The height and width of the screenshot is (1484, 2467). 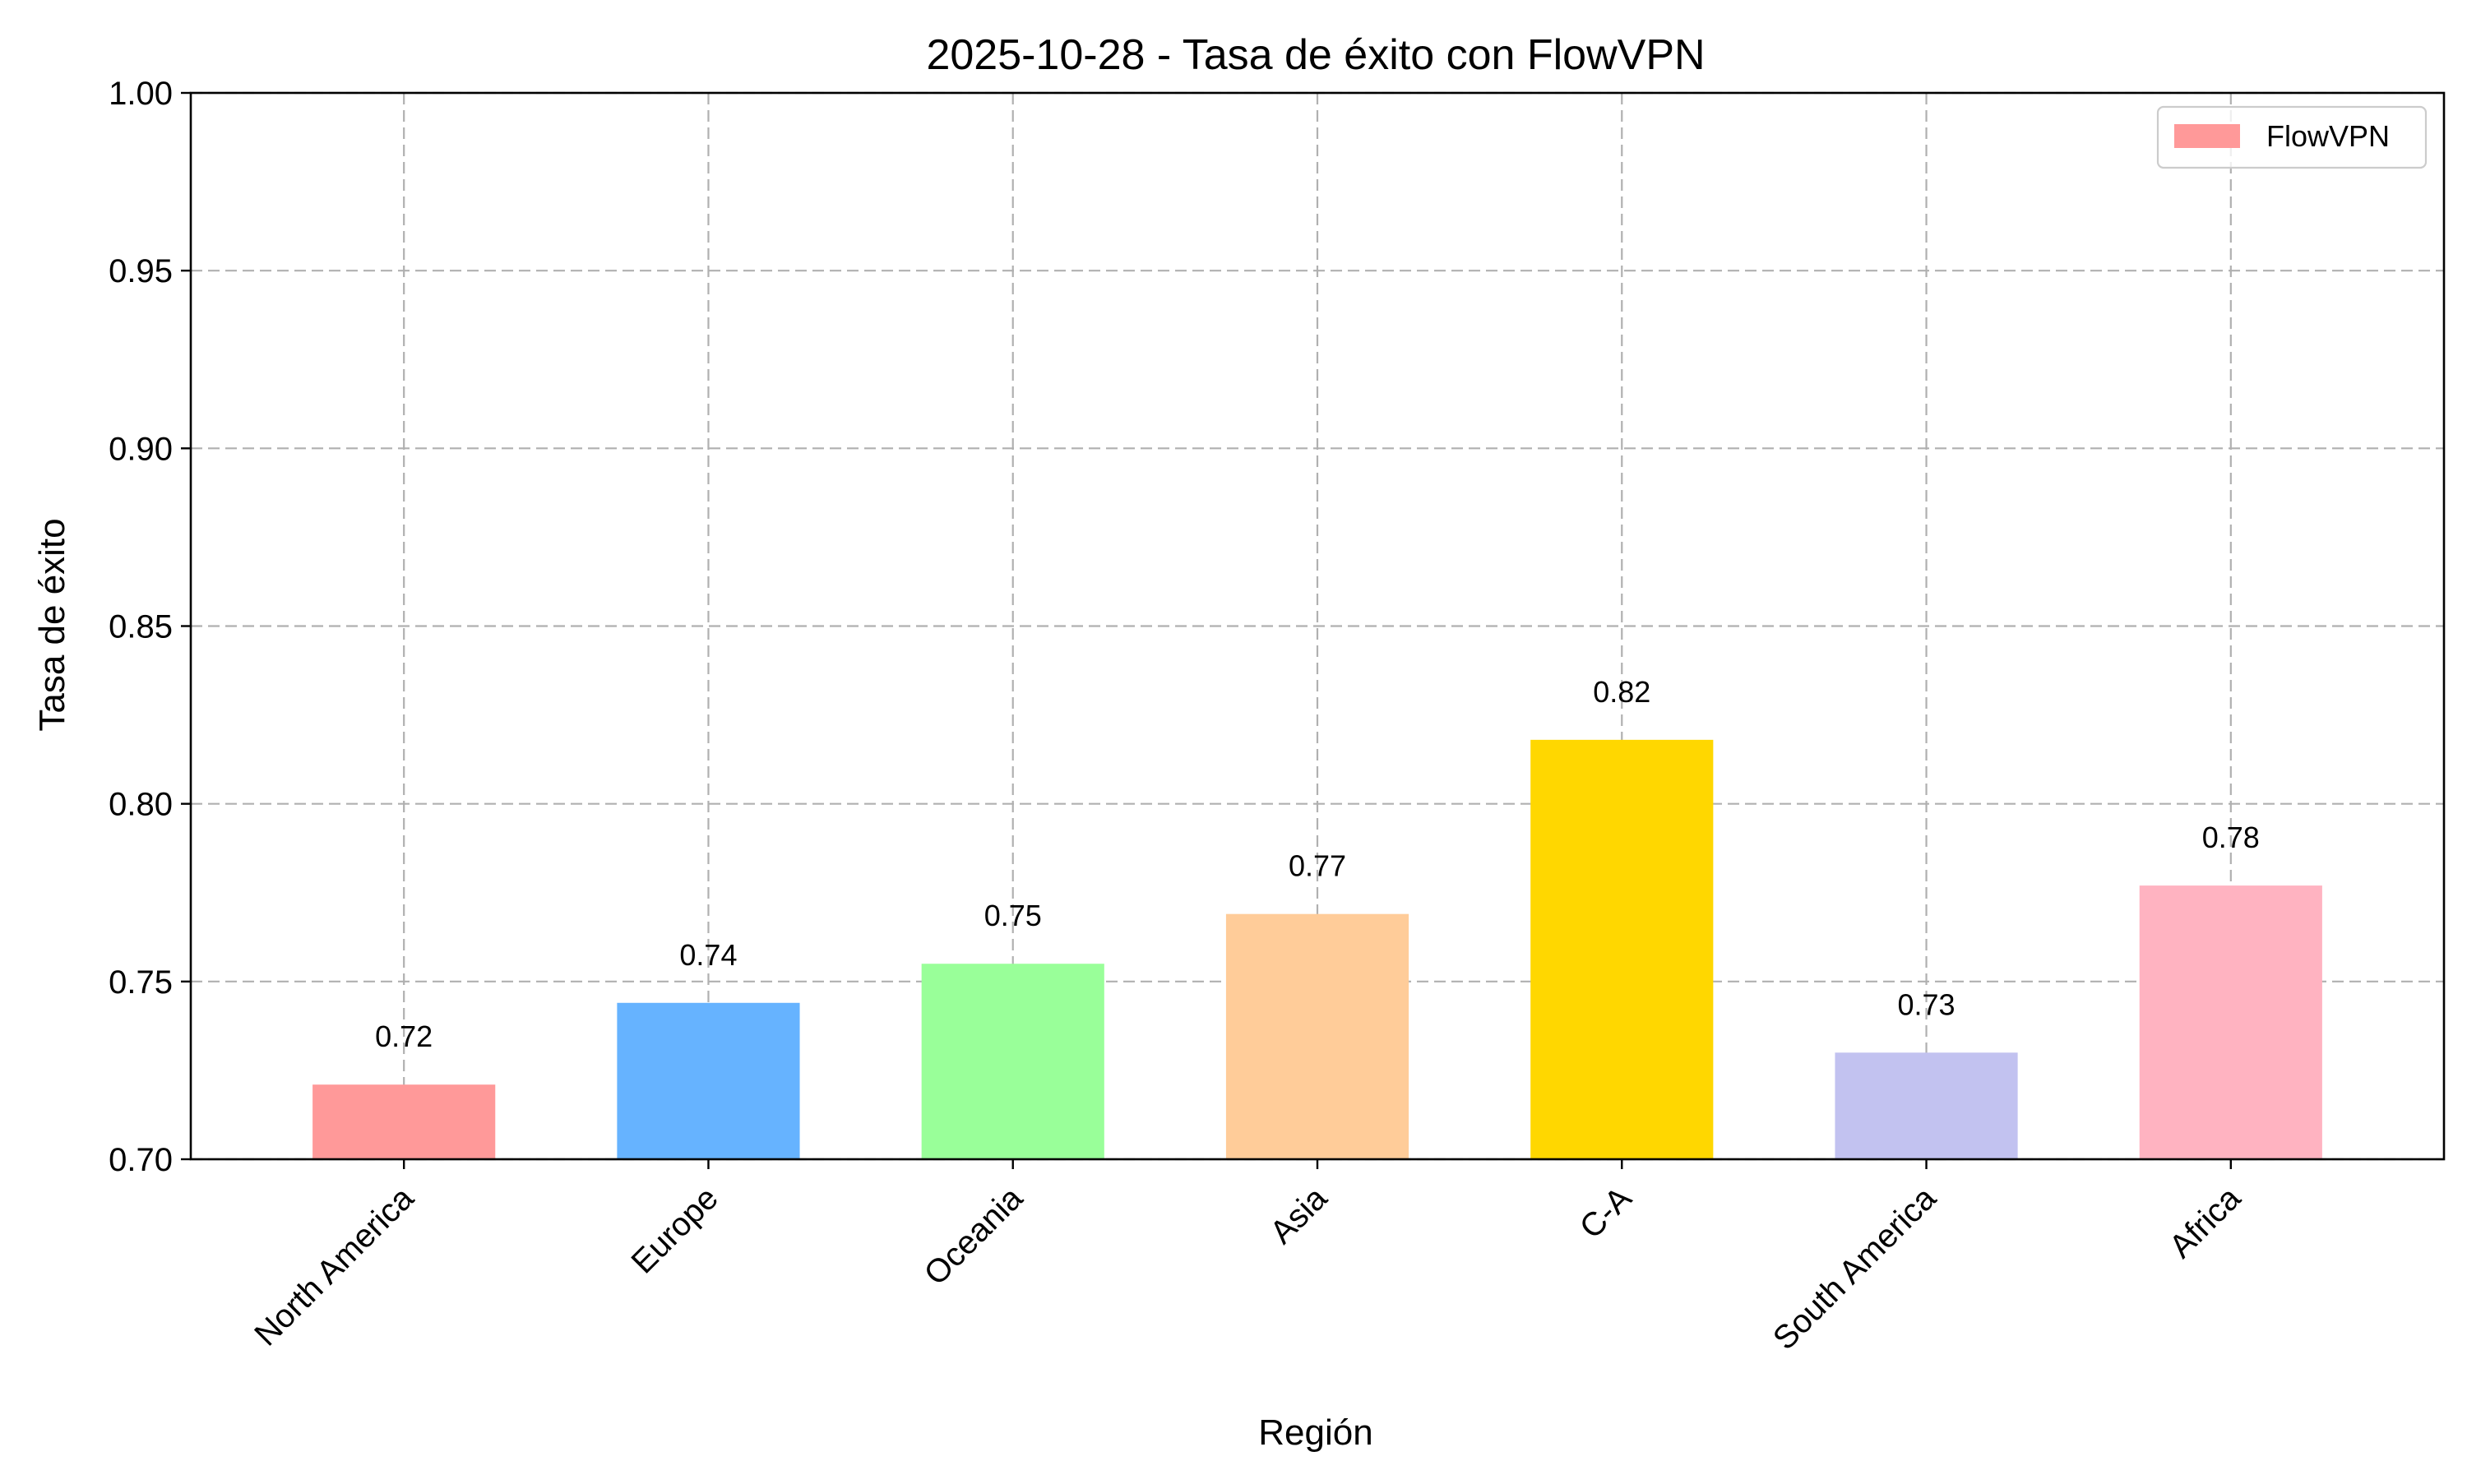 What do you see at coordinates (141, 1160) in the screenshot?
I see `y-tick-label: 0.70` at bounding box center [141, 1160].